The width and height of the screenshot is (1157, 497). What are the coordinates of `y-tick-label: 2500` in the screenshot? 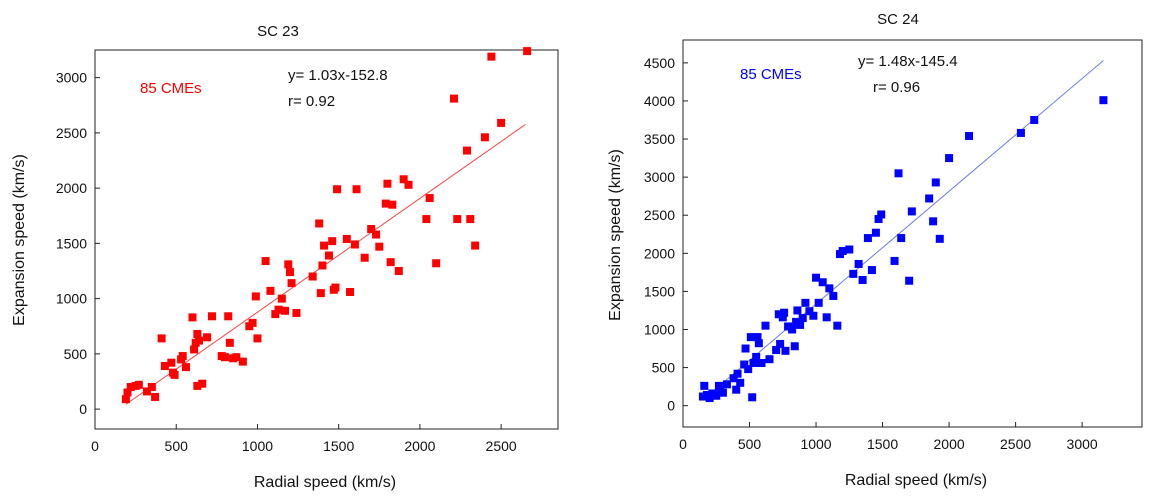 It's located at (71, 133).